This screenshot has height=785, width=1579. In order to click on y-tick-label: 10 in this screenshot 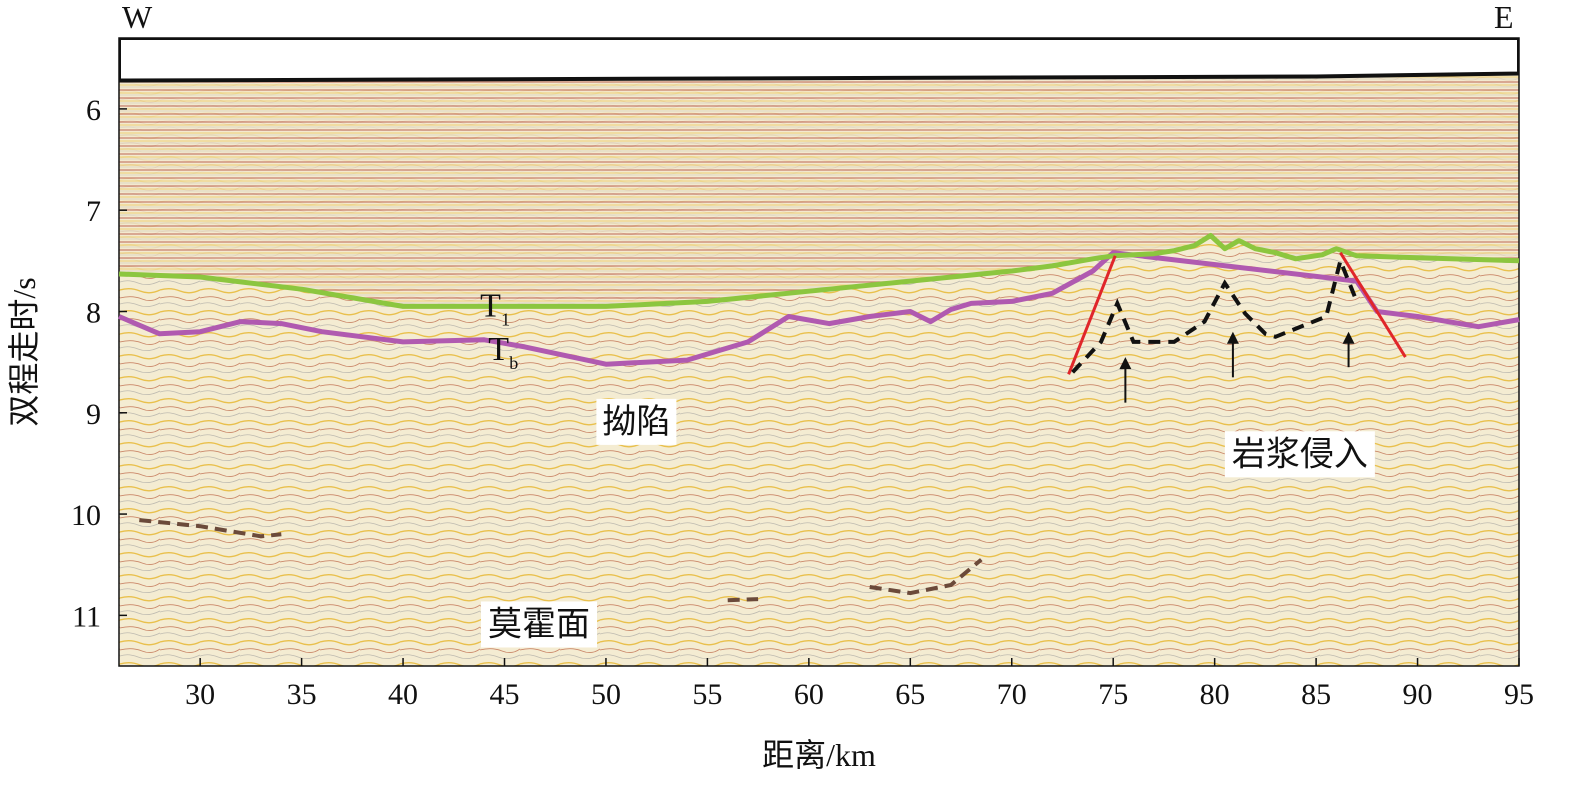, I will do `click(86, 515)`.